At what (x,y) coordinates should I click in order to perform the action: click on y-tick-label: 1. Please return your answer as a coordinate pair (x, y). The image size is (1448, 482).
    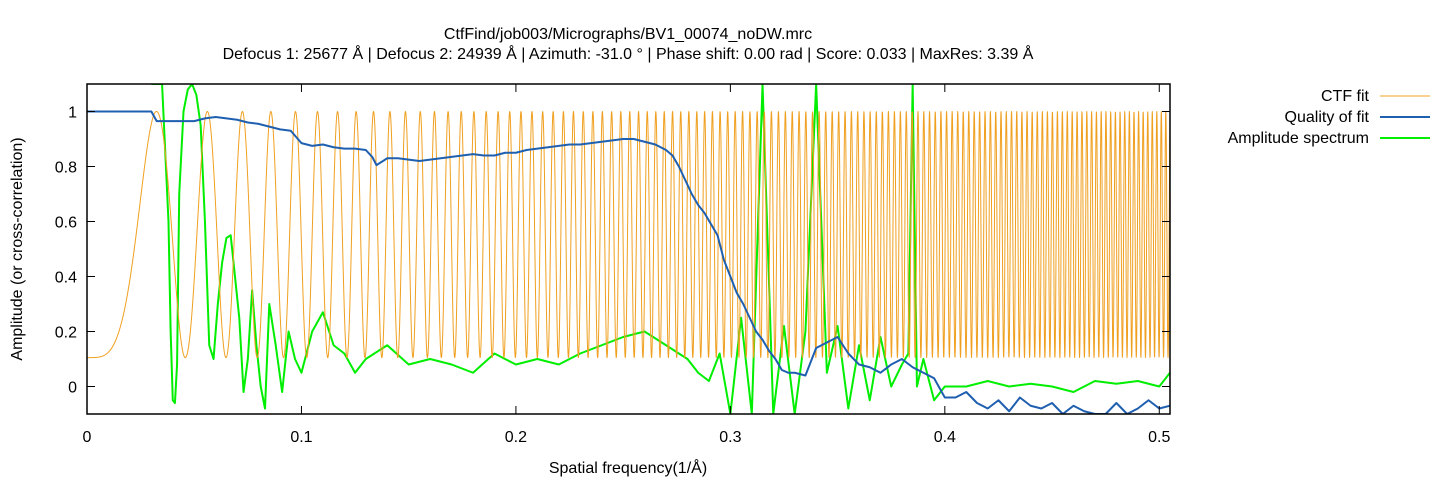
    Looking at the image, I should click on (72, 113).